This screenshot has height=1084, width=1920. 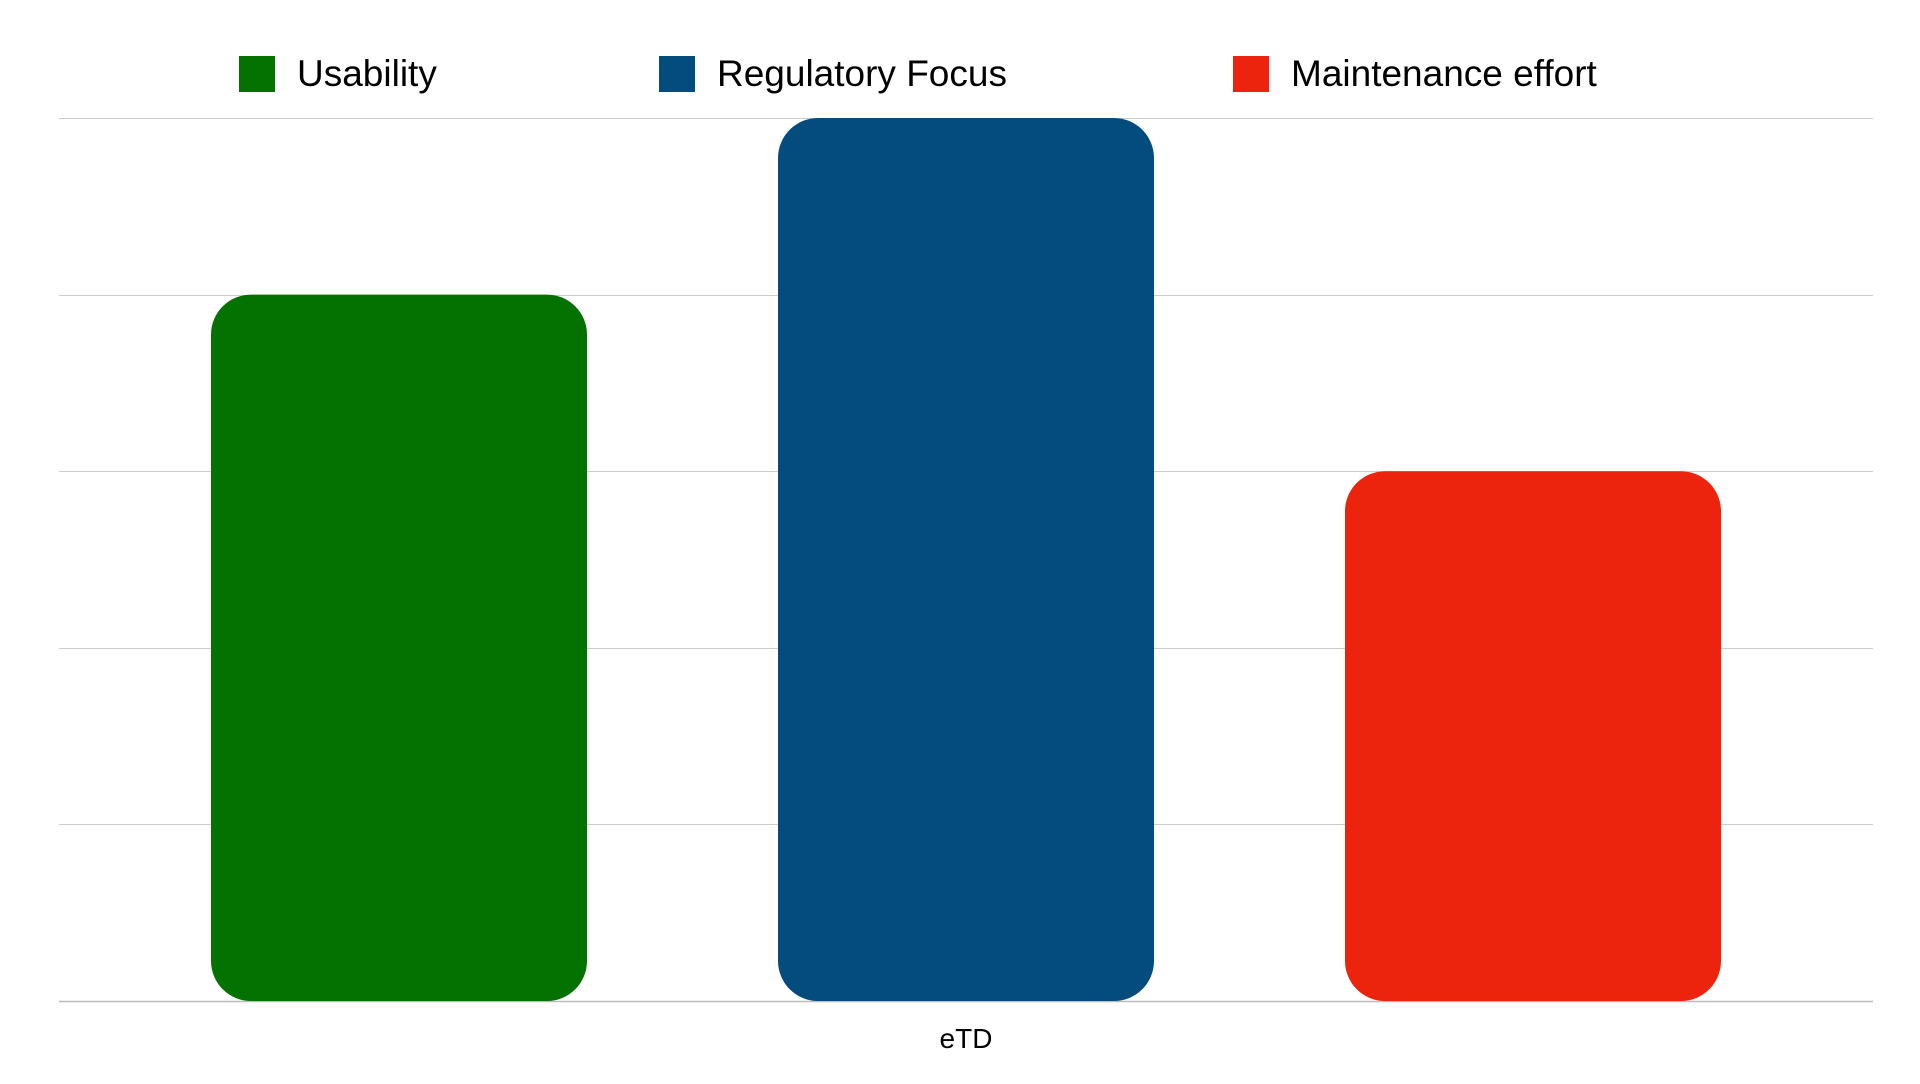 I want to click on legend-label: Maintenance effort, so click(x=1444, y=73).